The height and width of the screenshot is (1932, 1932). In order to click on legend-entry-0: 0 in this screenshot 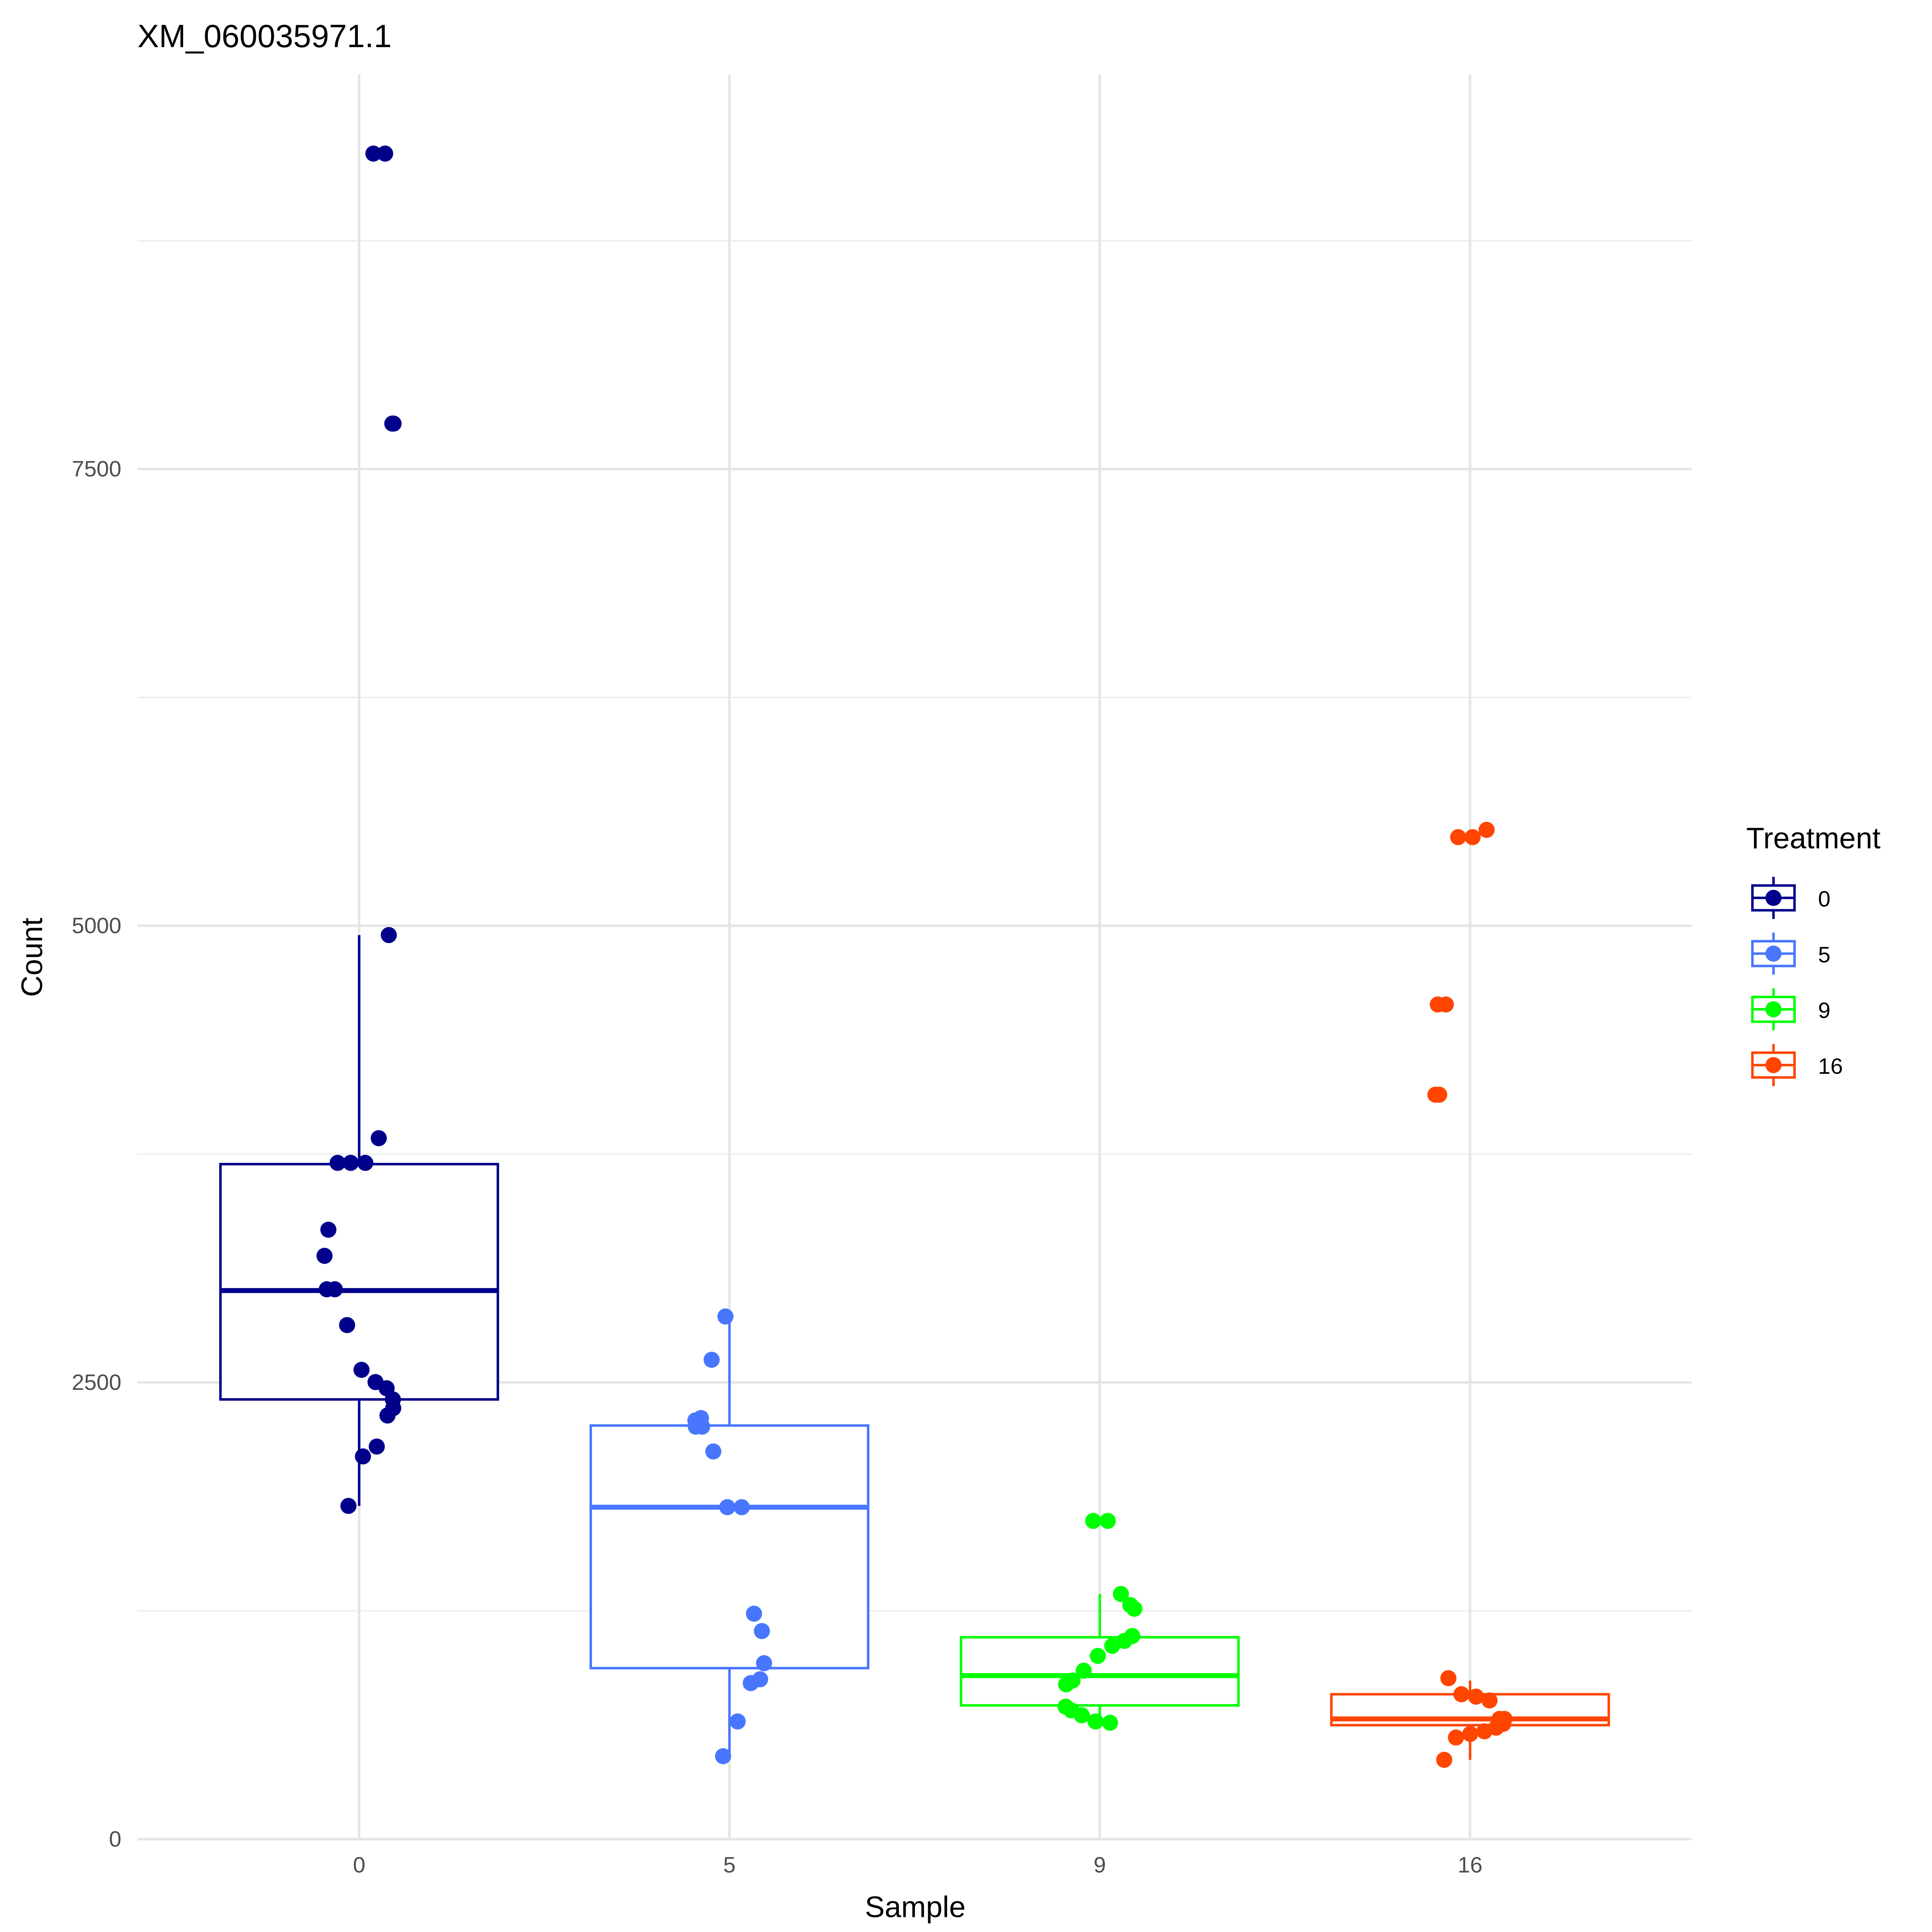, I will do `click(1790, 898)`.